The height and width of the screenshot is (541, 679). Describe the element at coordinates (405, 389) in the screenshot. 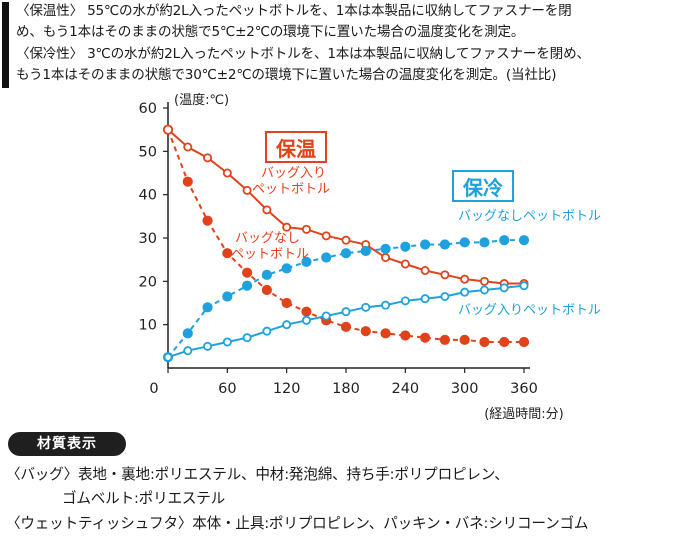

I see `x-tick-label: 240` at that location.